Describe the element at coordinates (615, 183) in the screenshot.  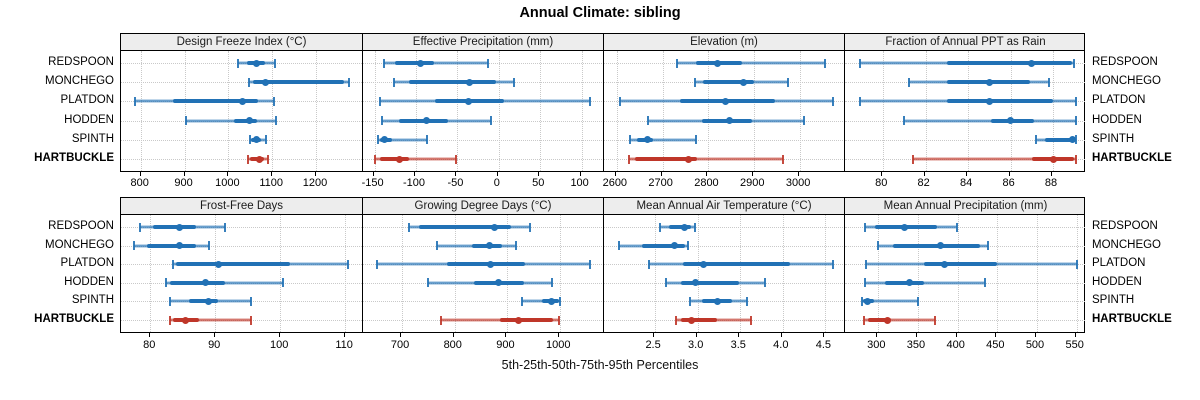
I see `axis-tick-label: 2600` at that location.